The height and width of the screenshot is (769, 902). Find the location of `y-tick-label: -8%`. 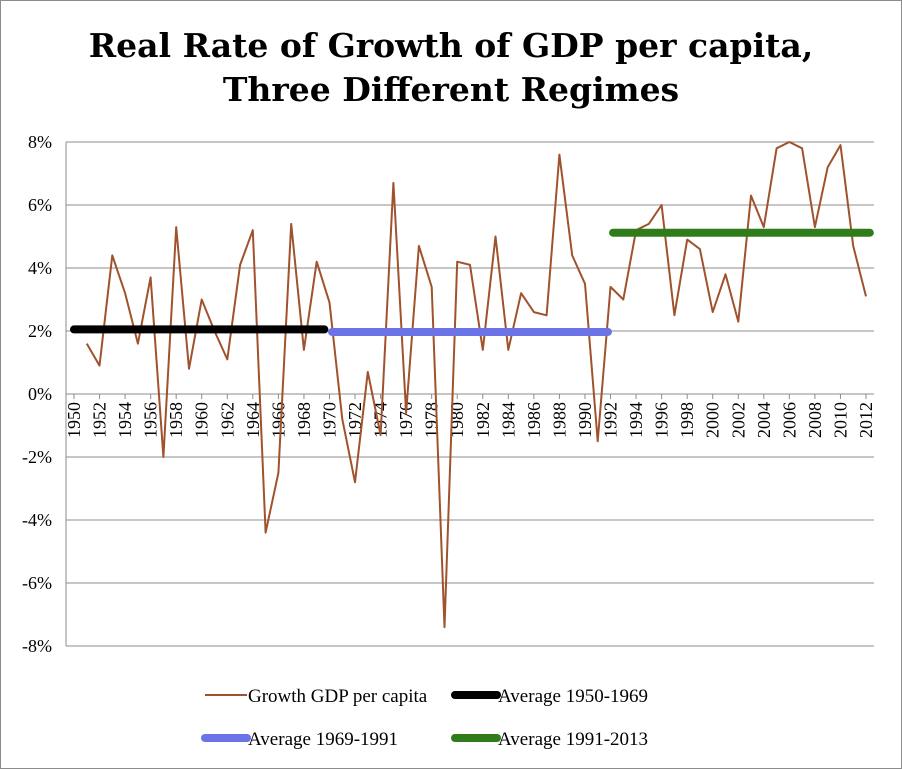

y-tick-label: -8% is located at coordinates (37, 646).